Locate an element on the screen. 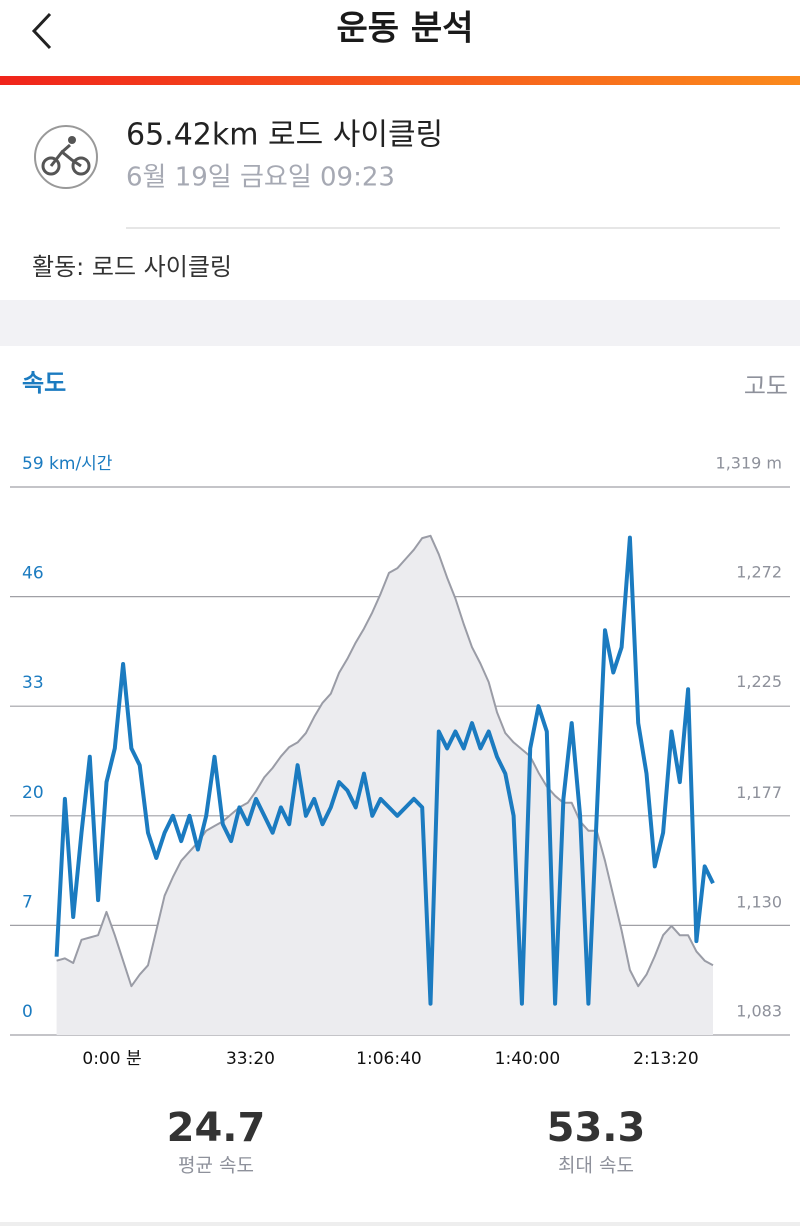 The height and width of the screenshot is (1230, 800). y-tick-label: 0 is located at coordinates (27, 1012).